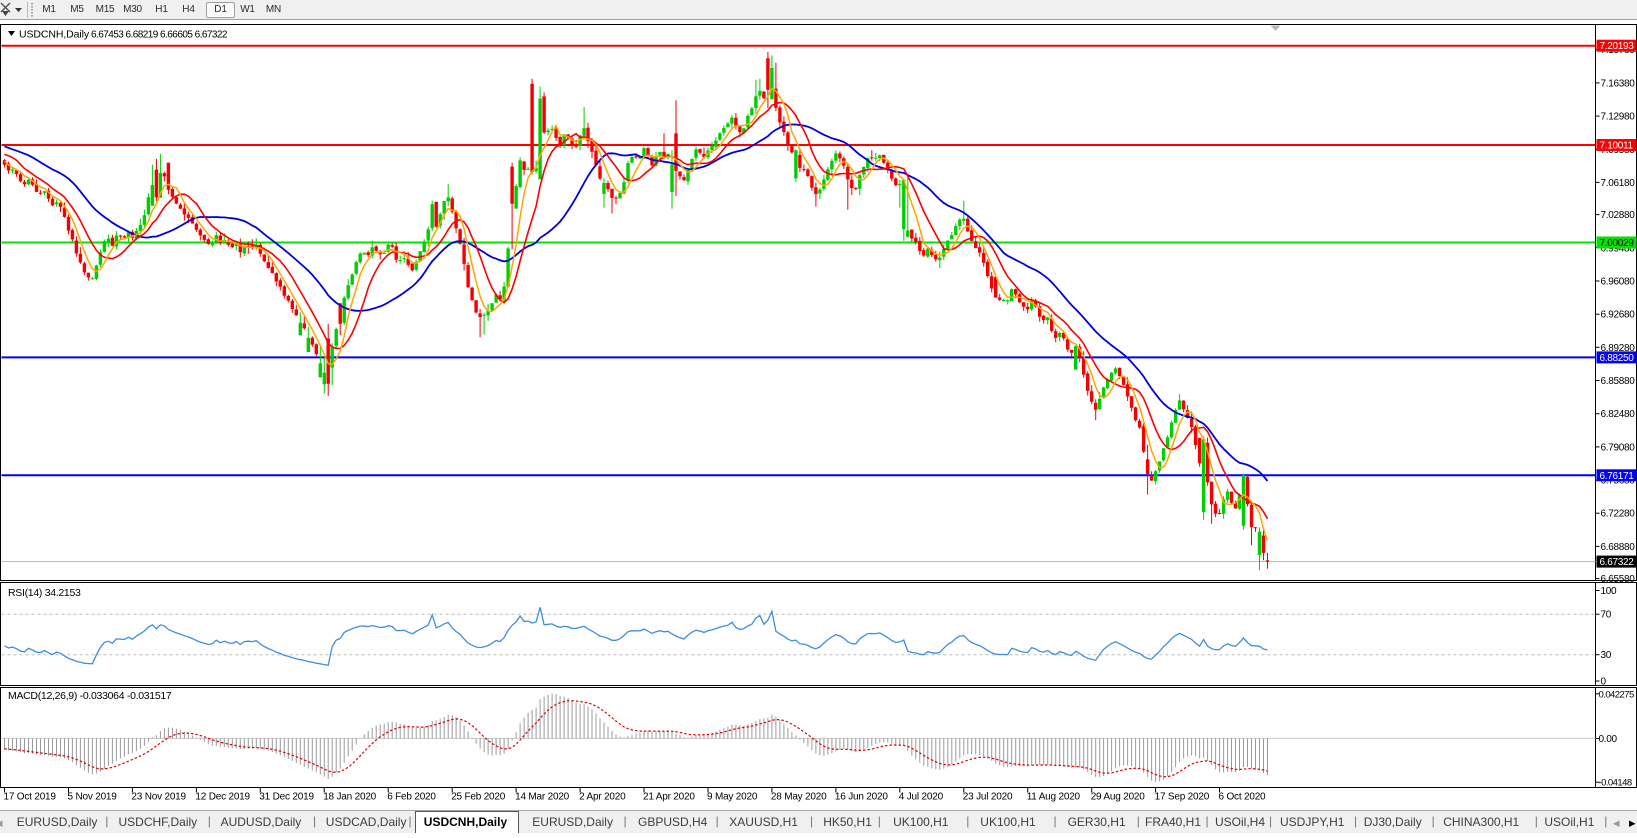  Describe the element at coordinates (222, 797) in the screenshot. I see `svg-text: 12 Dec 2019` at that location.